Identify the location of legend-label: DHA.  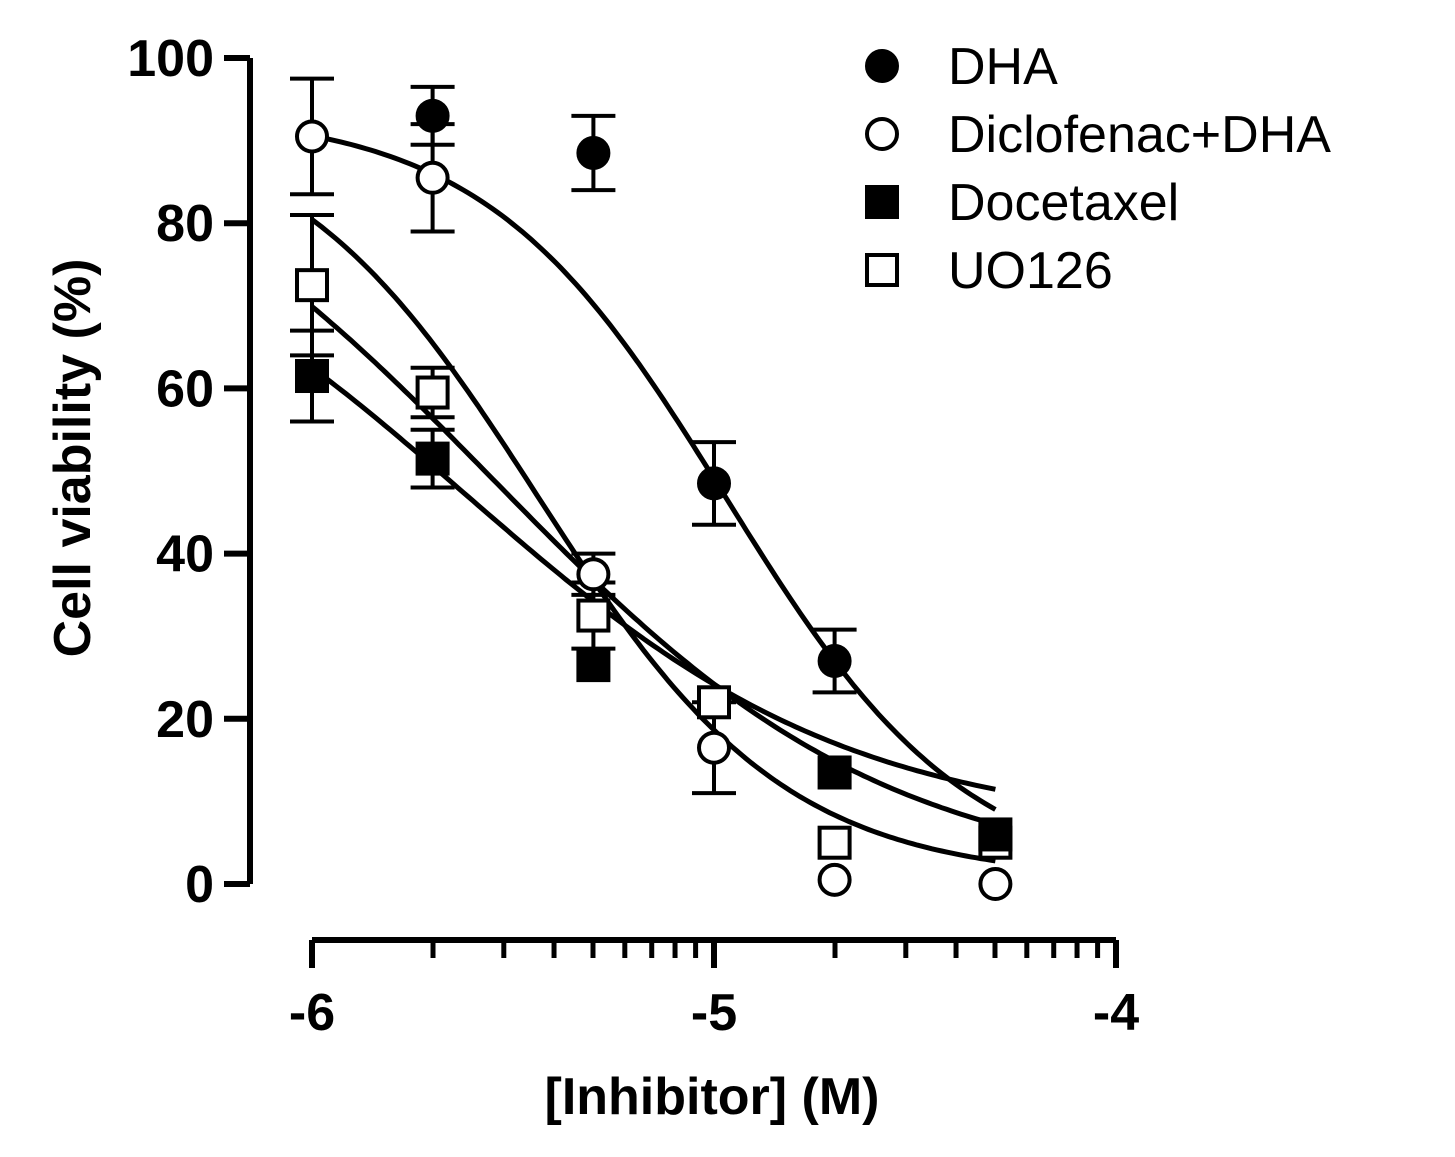
(1003, 67).